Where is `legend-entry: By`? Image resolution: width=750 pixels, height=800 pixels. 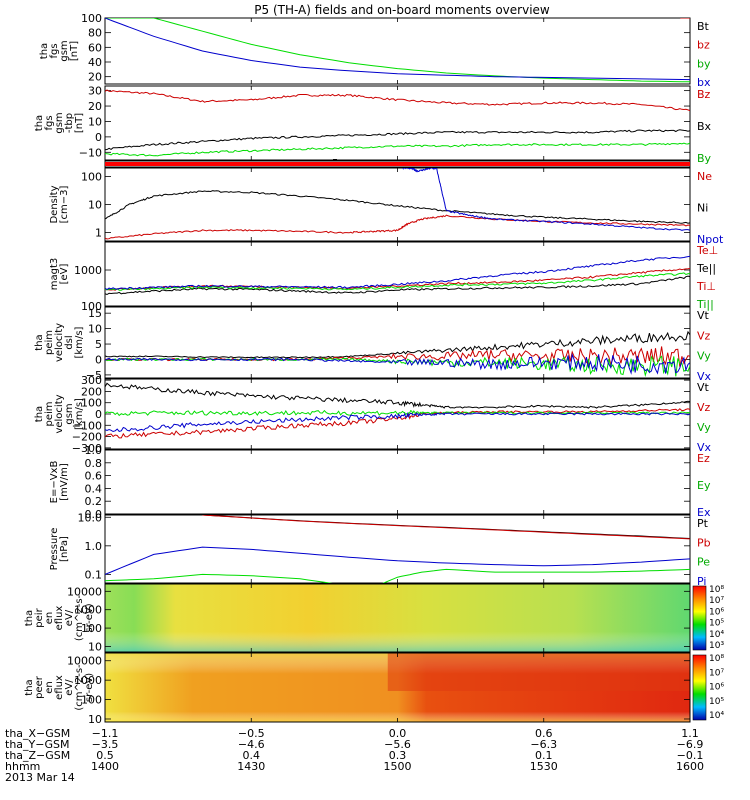 legend-entry: By is located at coordinates (704, 158).